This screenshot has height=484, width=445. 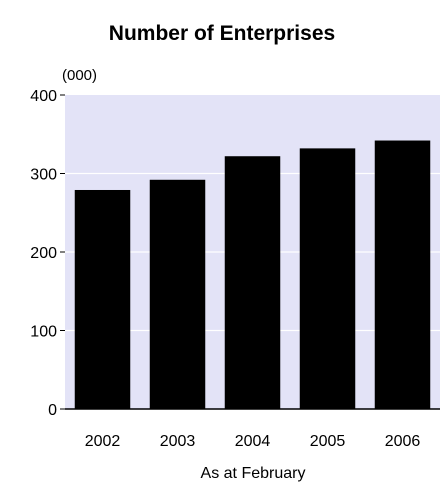 What do you see at coordinates (402, 274) in the screenshot?
I see `bar-2006` at bounding box center [402, 274].